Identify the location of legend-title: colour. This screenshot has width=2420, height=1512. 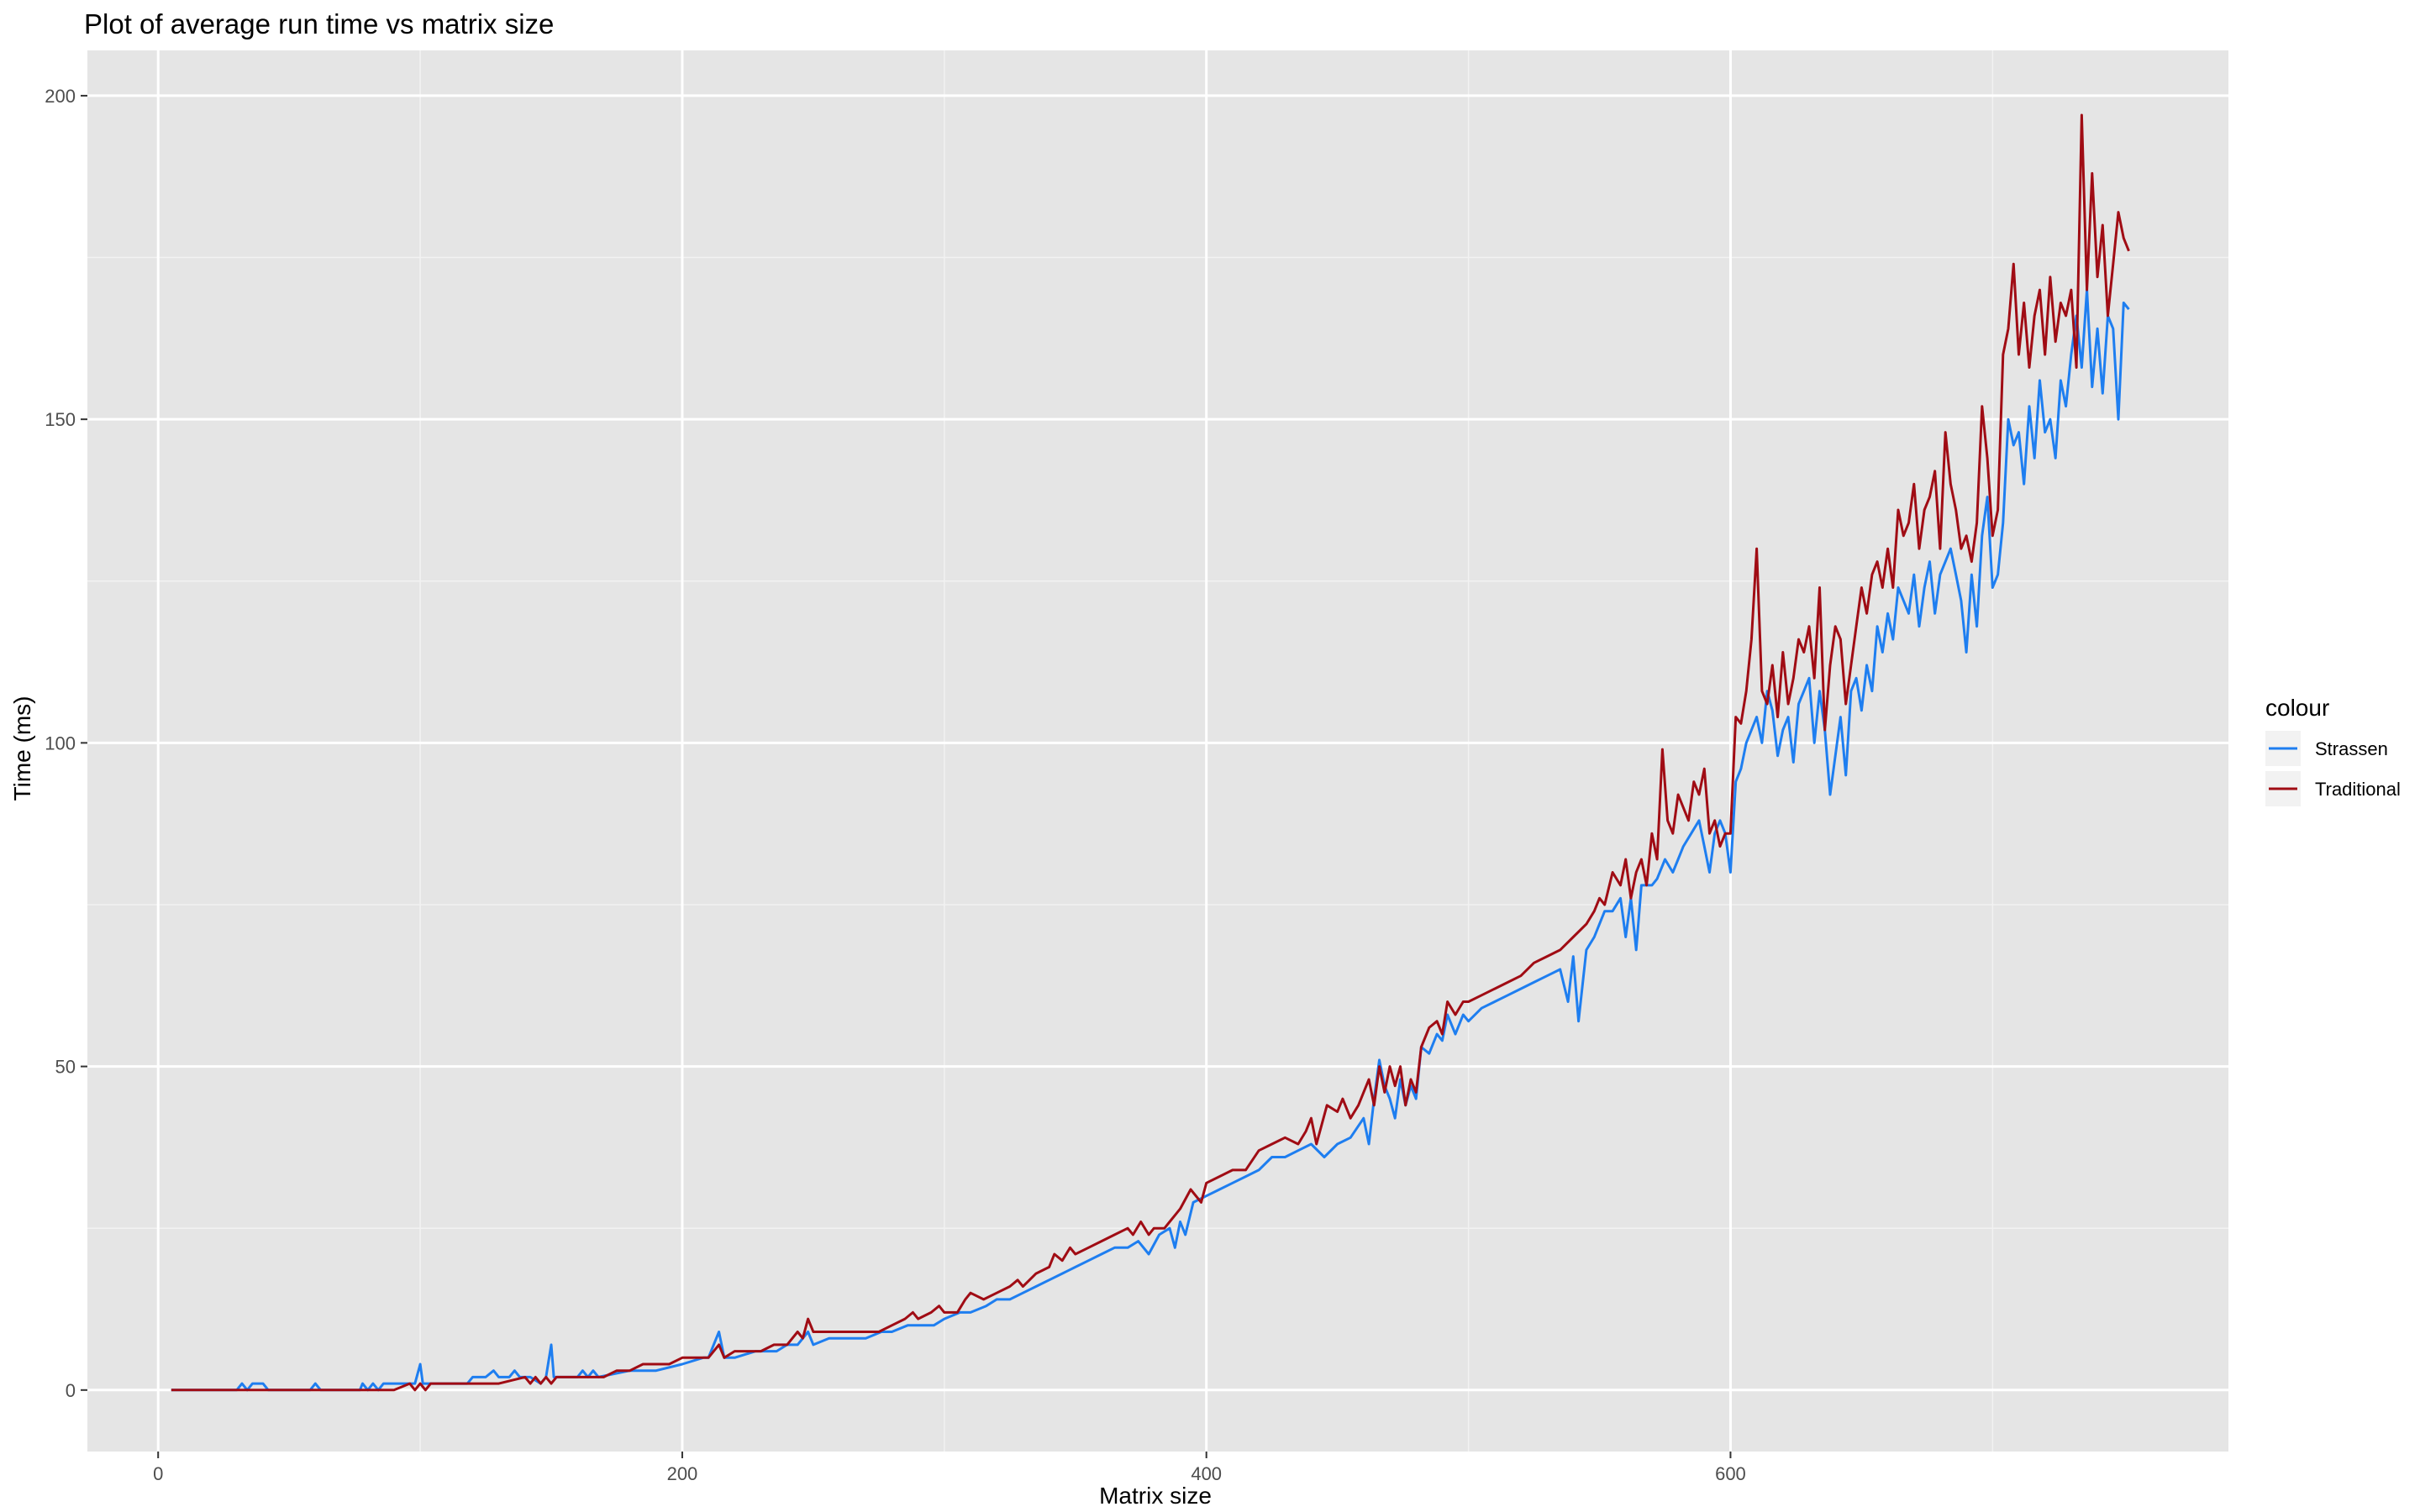
(2297, 708).